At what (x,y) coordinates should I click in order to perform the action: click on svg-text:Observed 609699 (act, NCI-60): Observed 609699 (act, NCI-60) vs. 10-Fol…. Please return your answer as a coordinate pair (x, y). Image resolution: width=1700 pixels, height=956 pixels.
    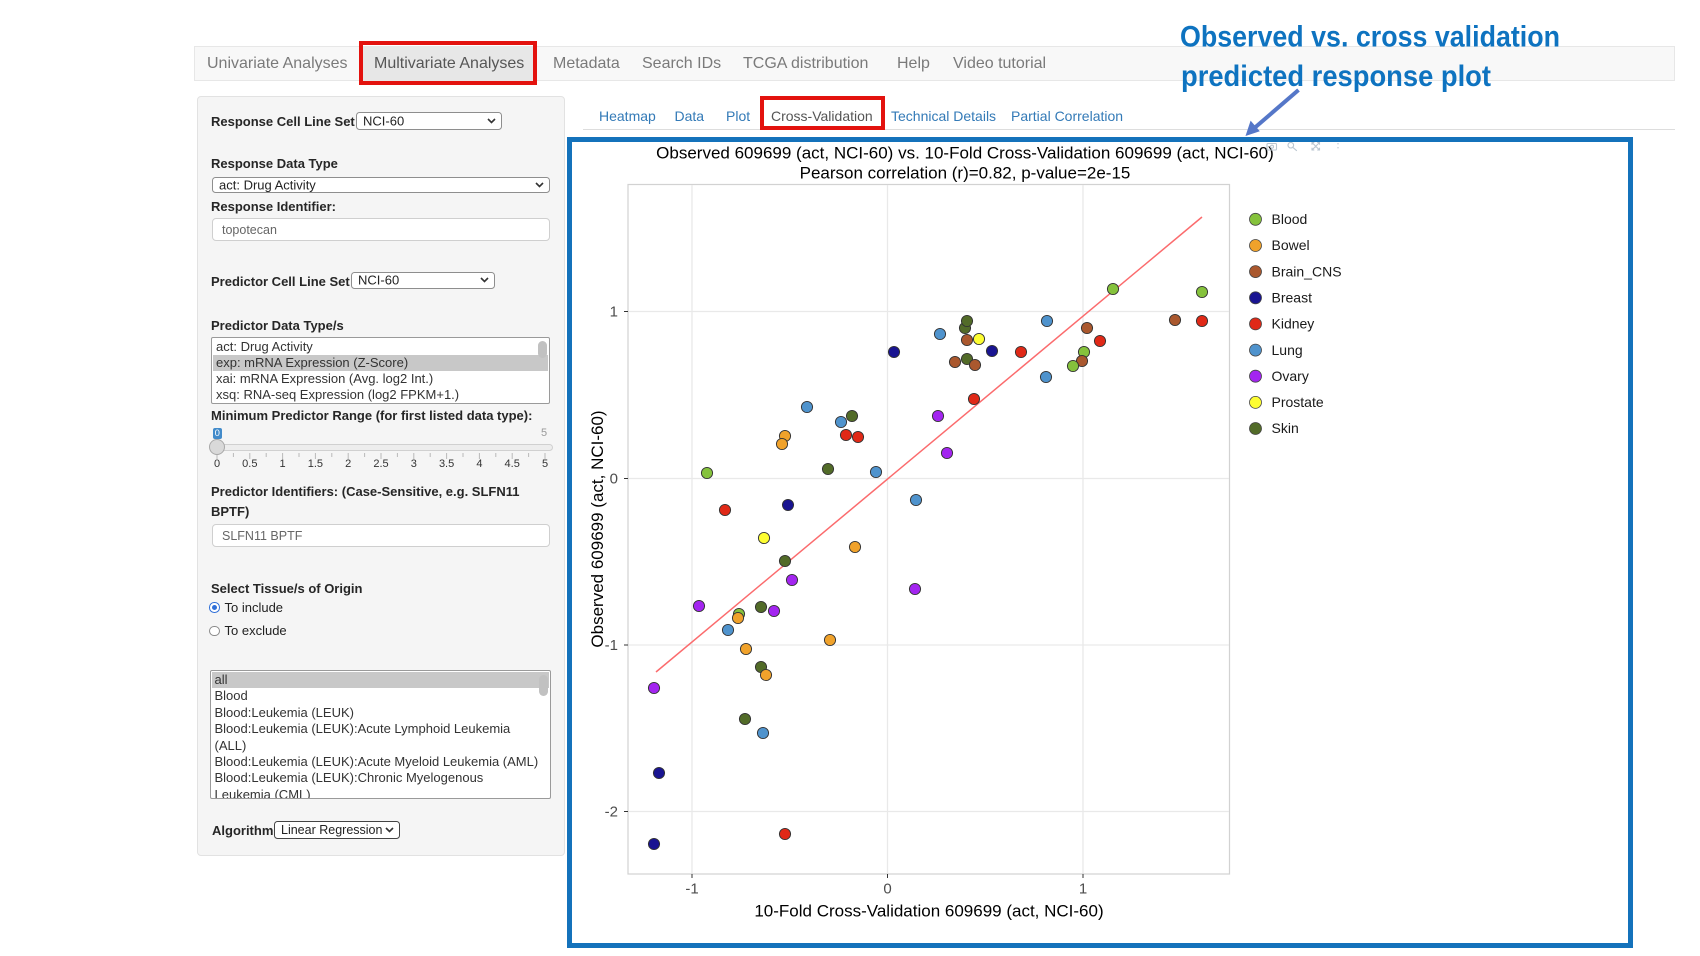
    Looking at the image, I should click on (965, 153).